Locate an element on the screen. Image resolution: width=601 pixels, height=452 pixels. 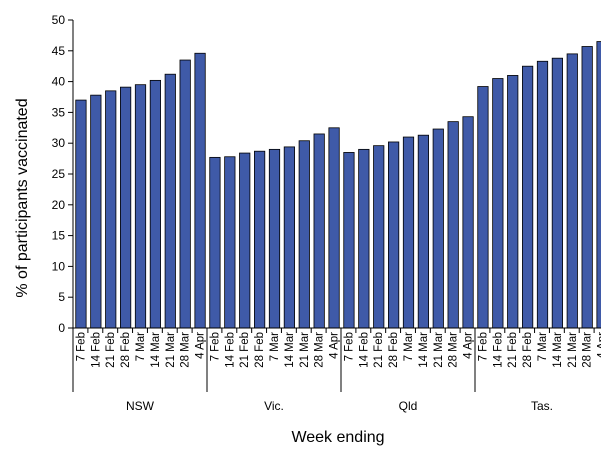
group-label: NSW is located at coordinates (140, 406).